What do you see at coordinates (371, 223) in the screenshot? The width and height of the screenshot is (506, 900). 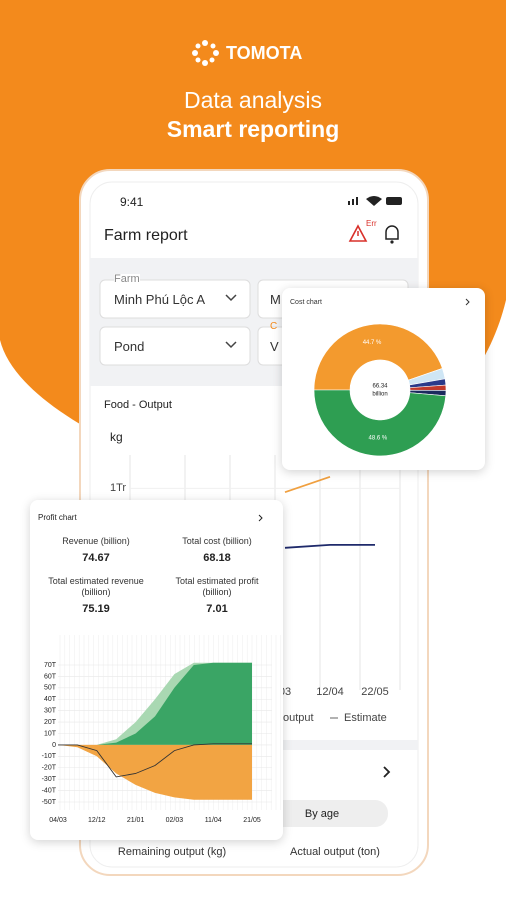 I see `alert-label: Err` at bounding box center [371, 223].